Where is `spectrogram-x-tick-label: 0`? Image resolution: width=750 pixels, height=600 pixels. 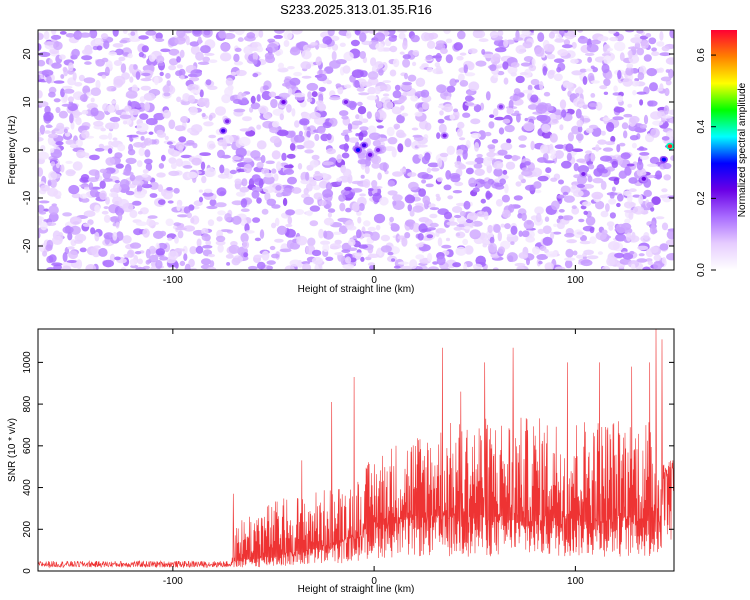
spectrogram-x-tick-label: 0 is located at coordinates (374, 280).